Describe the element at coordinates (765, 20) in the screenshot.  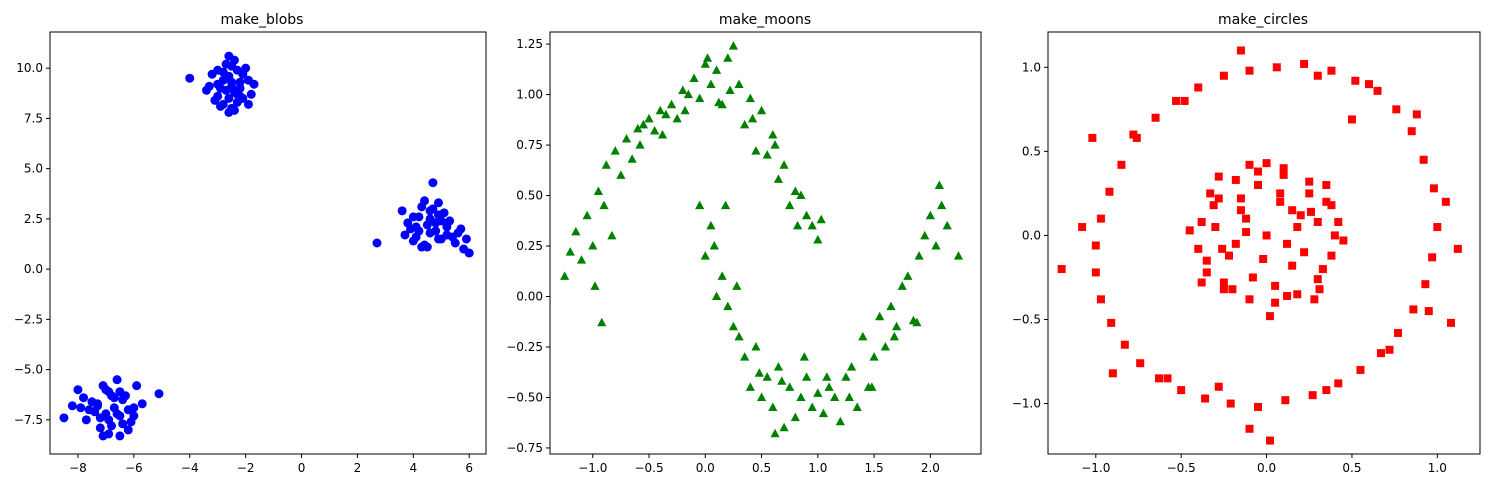
I see `moons-title: make_moons` at that location.